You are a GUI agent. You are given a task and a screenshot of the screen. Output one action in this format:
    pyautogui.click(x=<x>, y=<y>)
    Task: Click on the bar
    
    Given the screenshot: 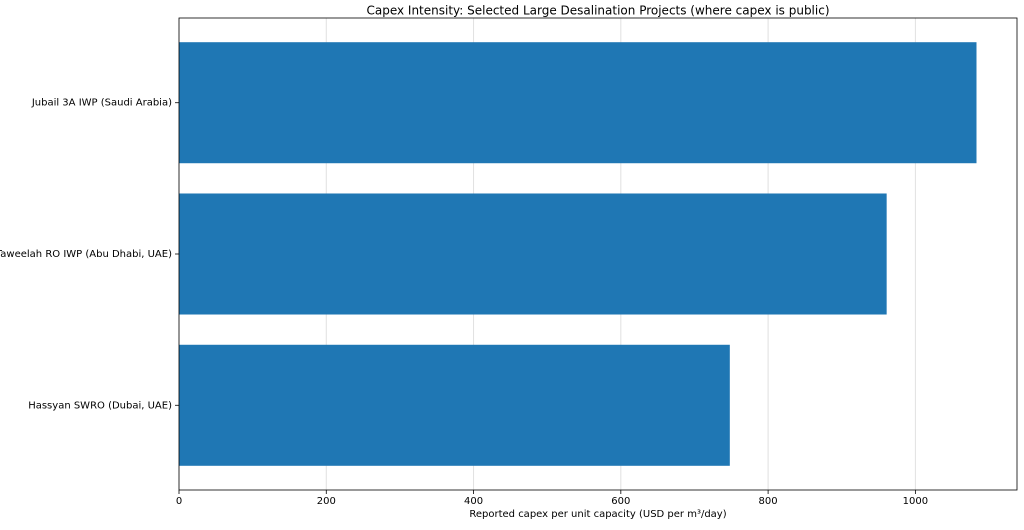 What is the action you would take?
    pyautogui.click(x=454, y=405)
    